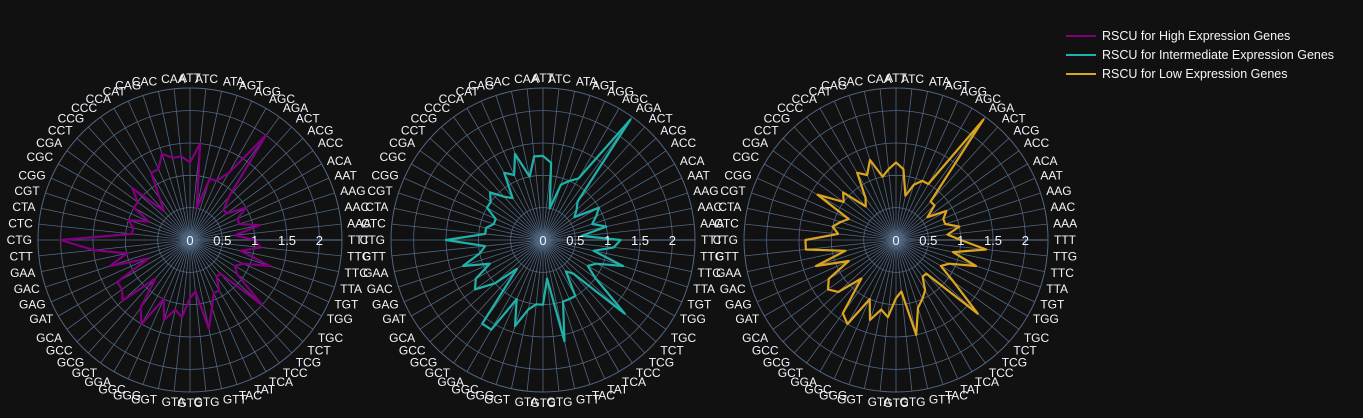 This screenshot has width=1363, height=418. What do you see at coordinates (765, 351) in the screenshot?
I see `angular-tick-label: GCC` at bounding box center [765, 351].